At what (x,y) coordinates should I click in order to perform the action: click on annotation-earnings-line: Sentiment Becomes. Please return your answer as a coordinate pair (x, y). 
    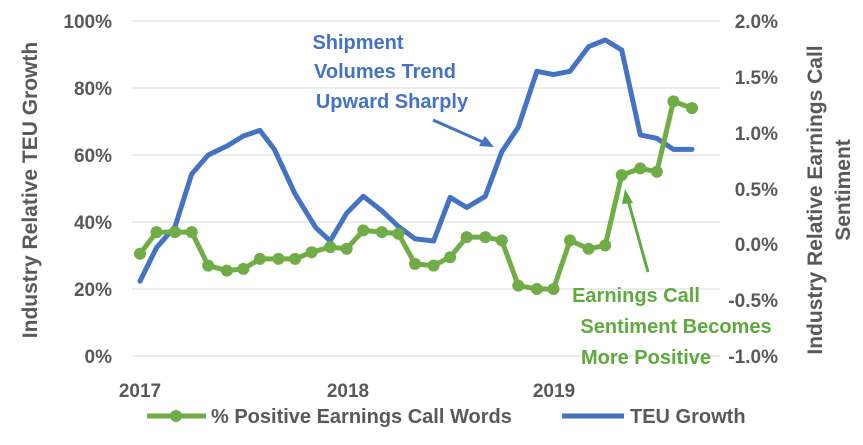
    Looking at the image, I should click on (675, 327).